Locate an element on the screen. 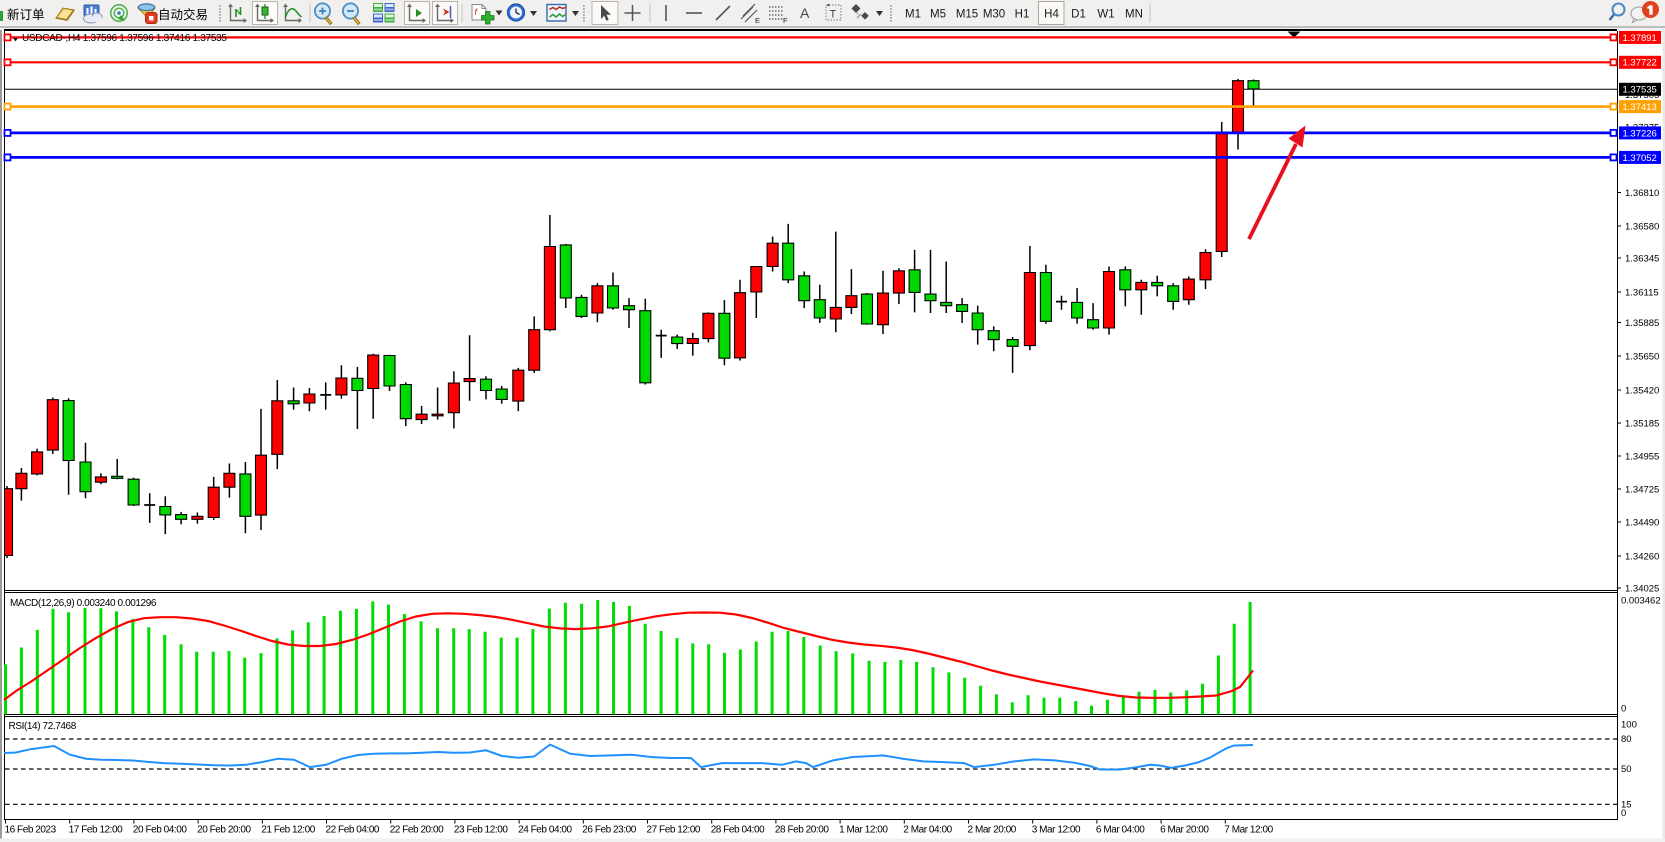 This screenshot has width=1665, height=842. svg-text: 23 Feb 12:00 is located at coordinates (481, 830).